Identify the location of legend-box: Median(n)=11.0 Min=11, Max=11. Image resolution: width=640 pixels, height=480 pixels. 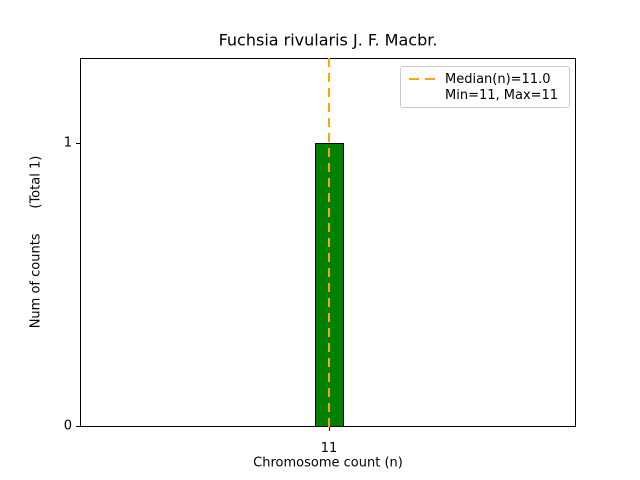
(485, 87).